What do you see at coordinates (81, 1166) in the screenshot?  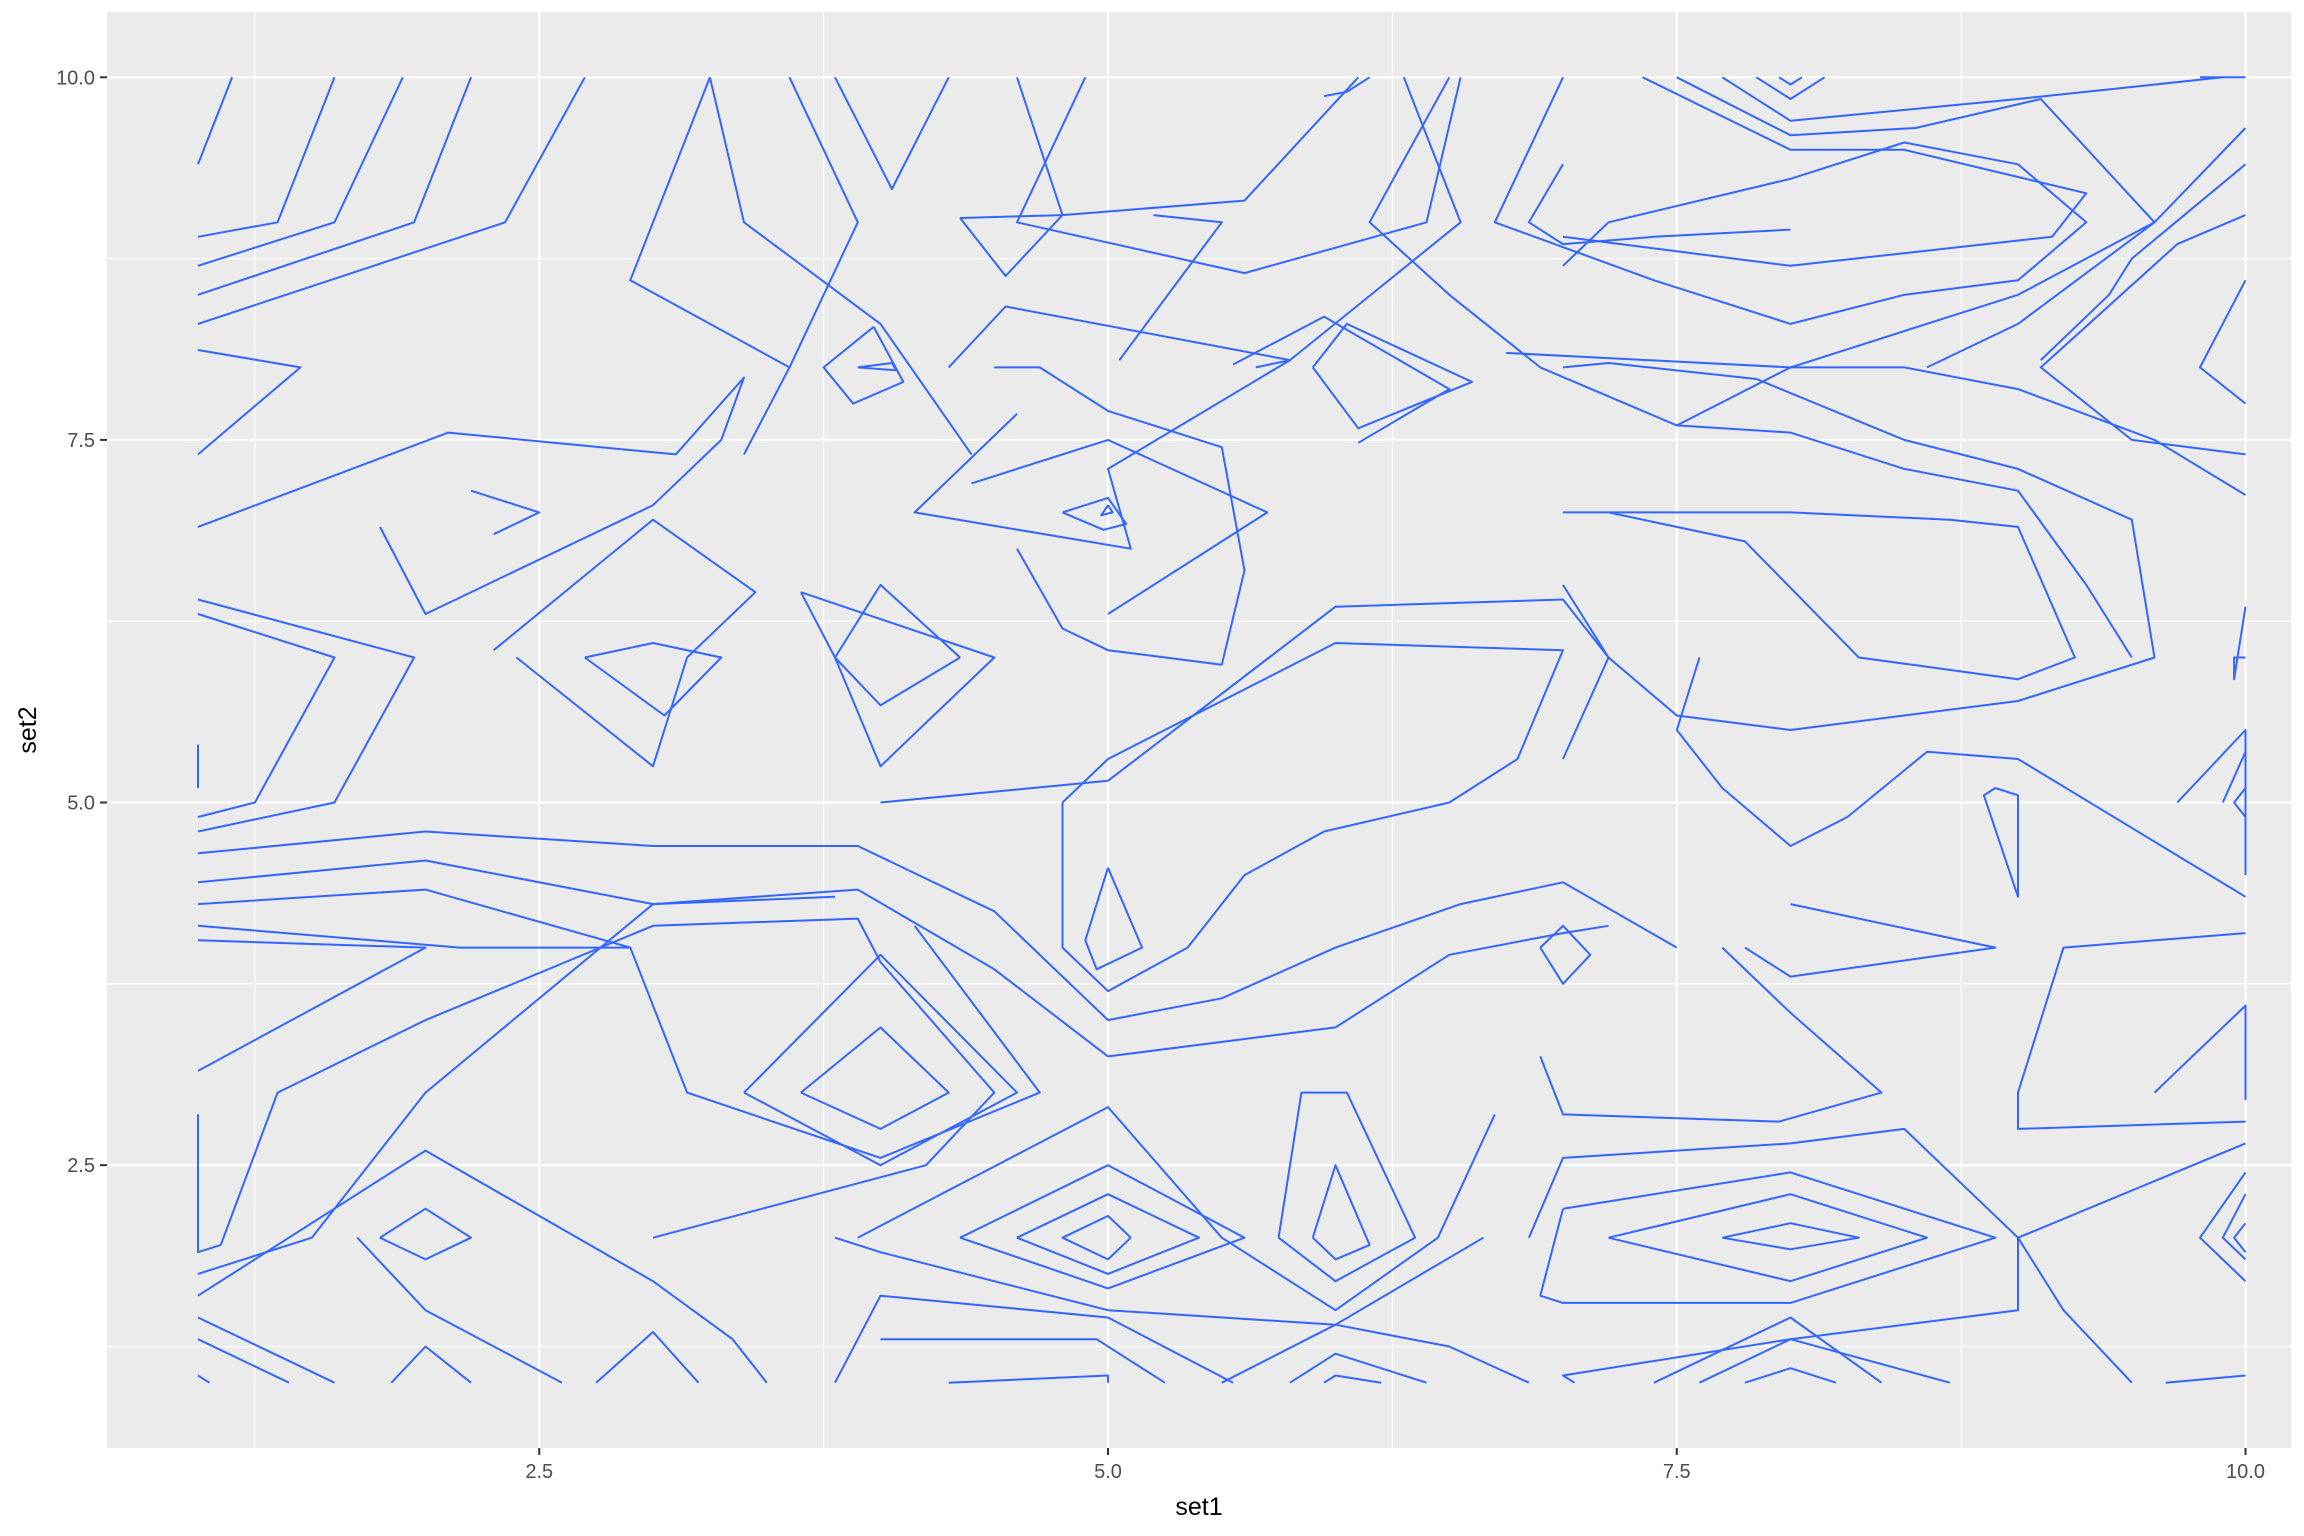 I see `y-tick-label: 2.5` at bounding box center [81, 1166].